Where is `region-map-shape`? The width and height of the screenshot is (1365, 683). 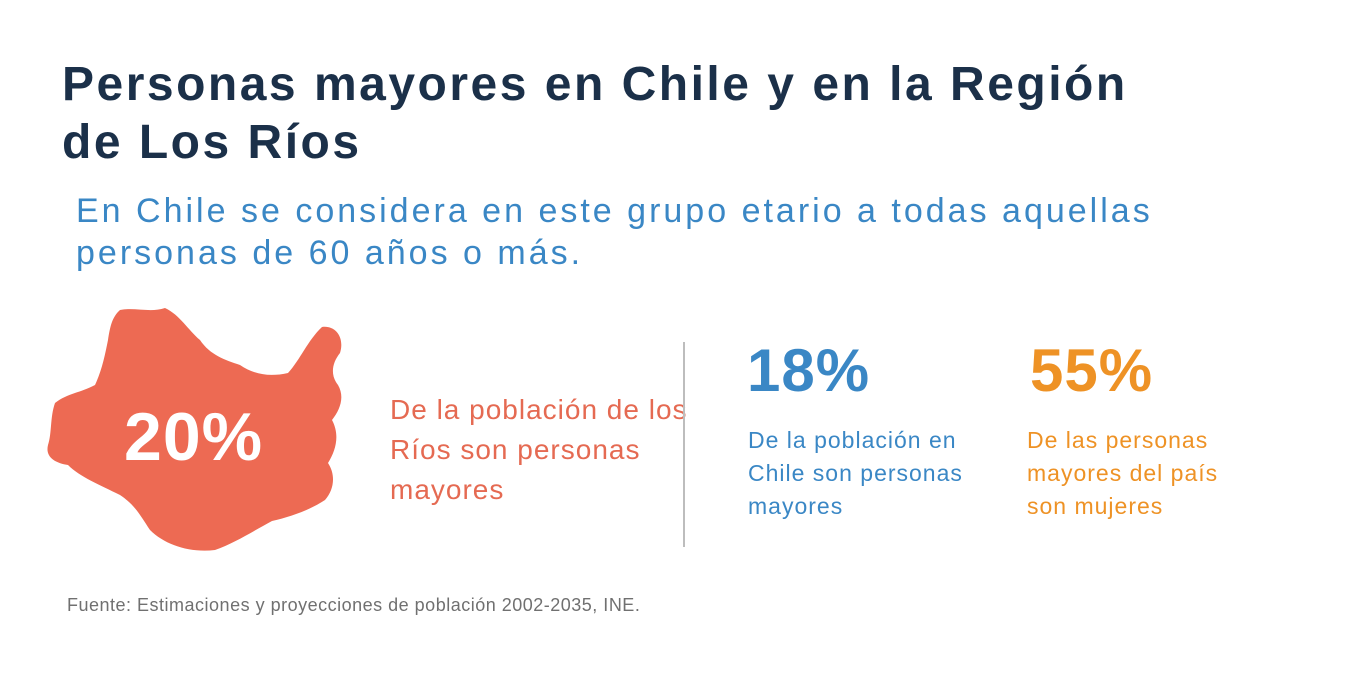 region-map-shape is located at coordinates (194, 429).